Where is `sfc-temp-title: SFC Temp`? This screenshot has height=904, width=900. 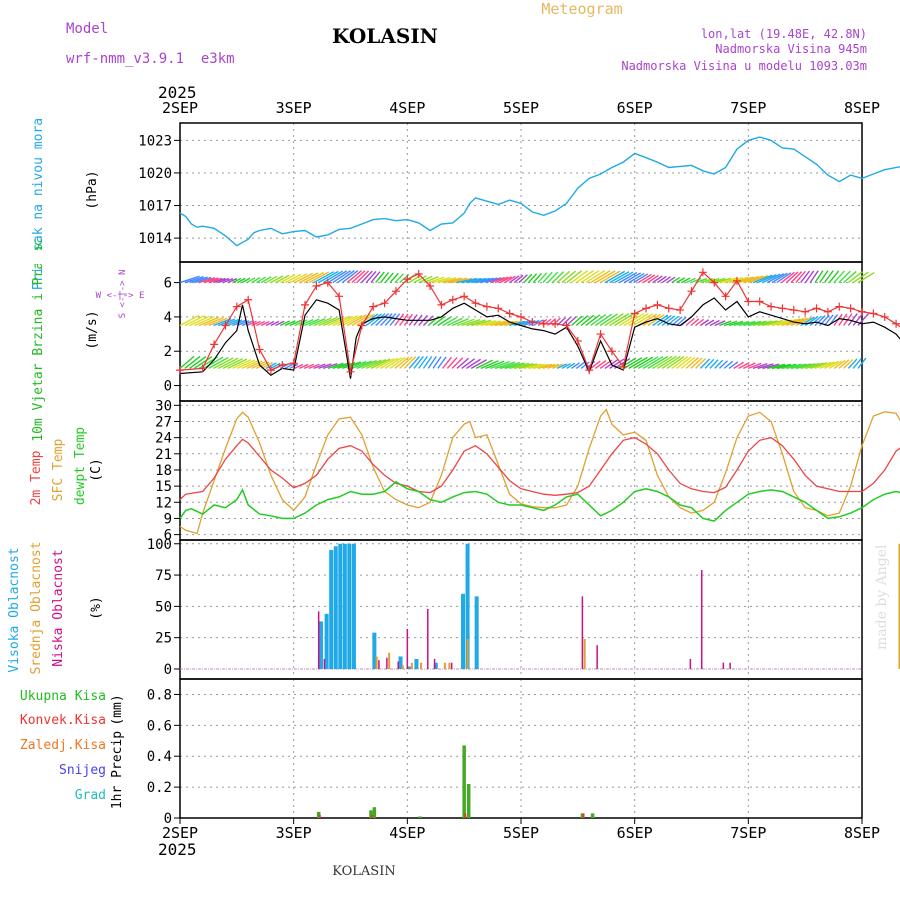 sfc-temp-title: SFC Temp is located at coordinates (58, 470).